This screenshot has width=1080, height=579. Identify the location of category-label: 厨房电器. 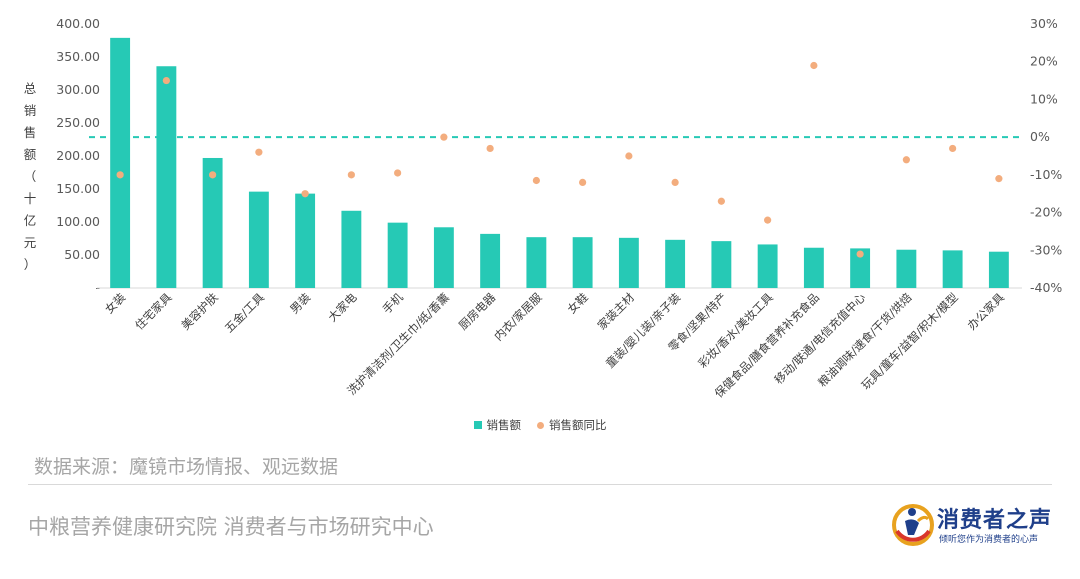
(477, 311).